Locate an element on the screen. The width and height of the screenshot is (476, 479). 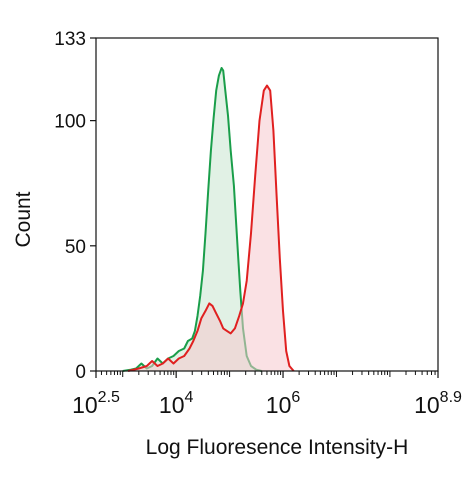
x-tick-label: 10⁴ is located at coordinates (176, 403).